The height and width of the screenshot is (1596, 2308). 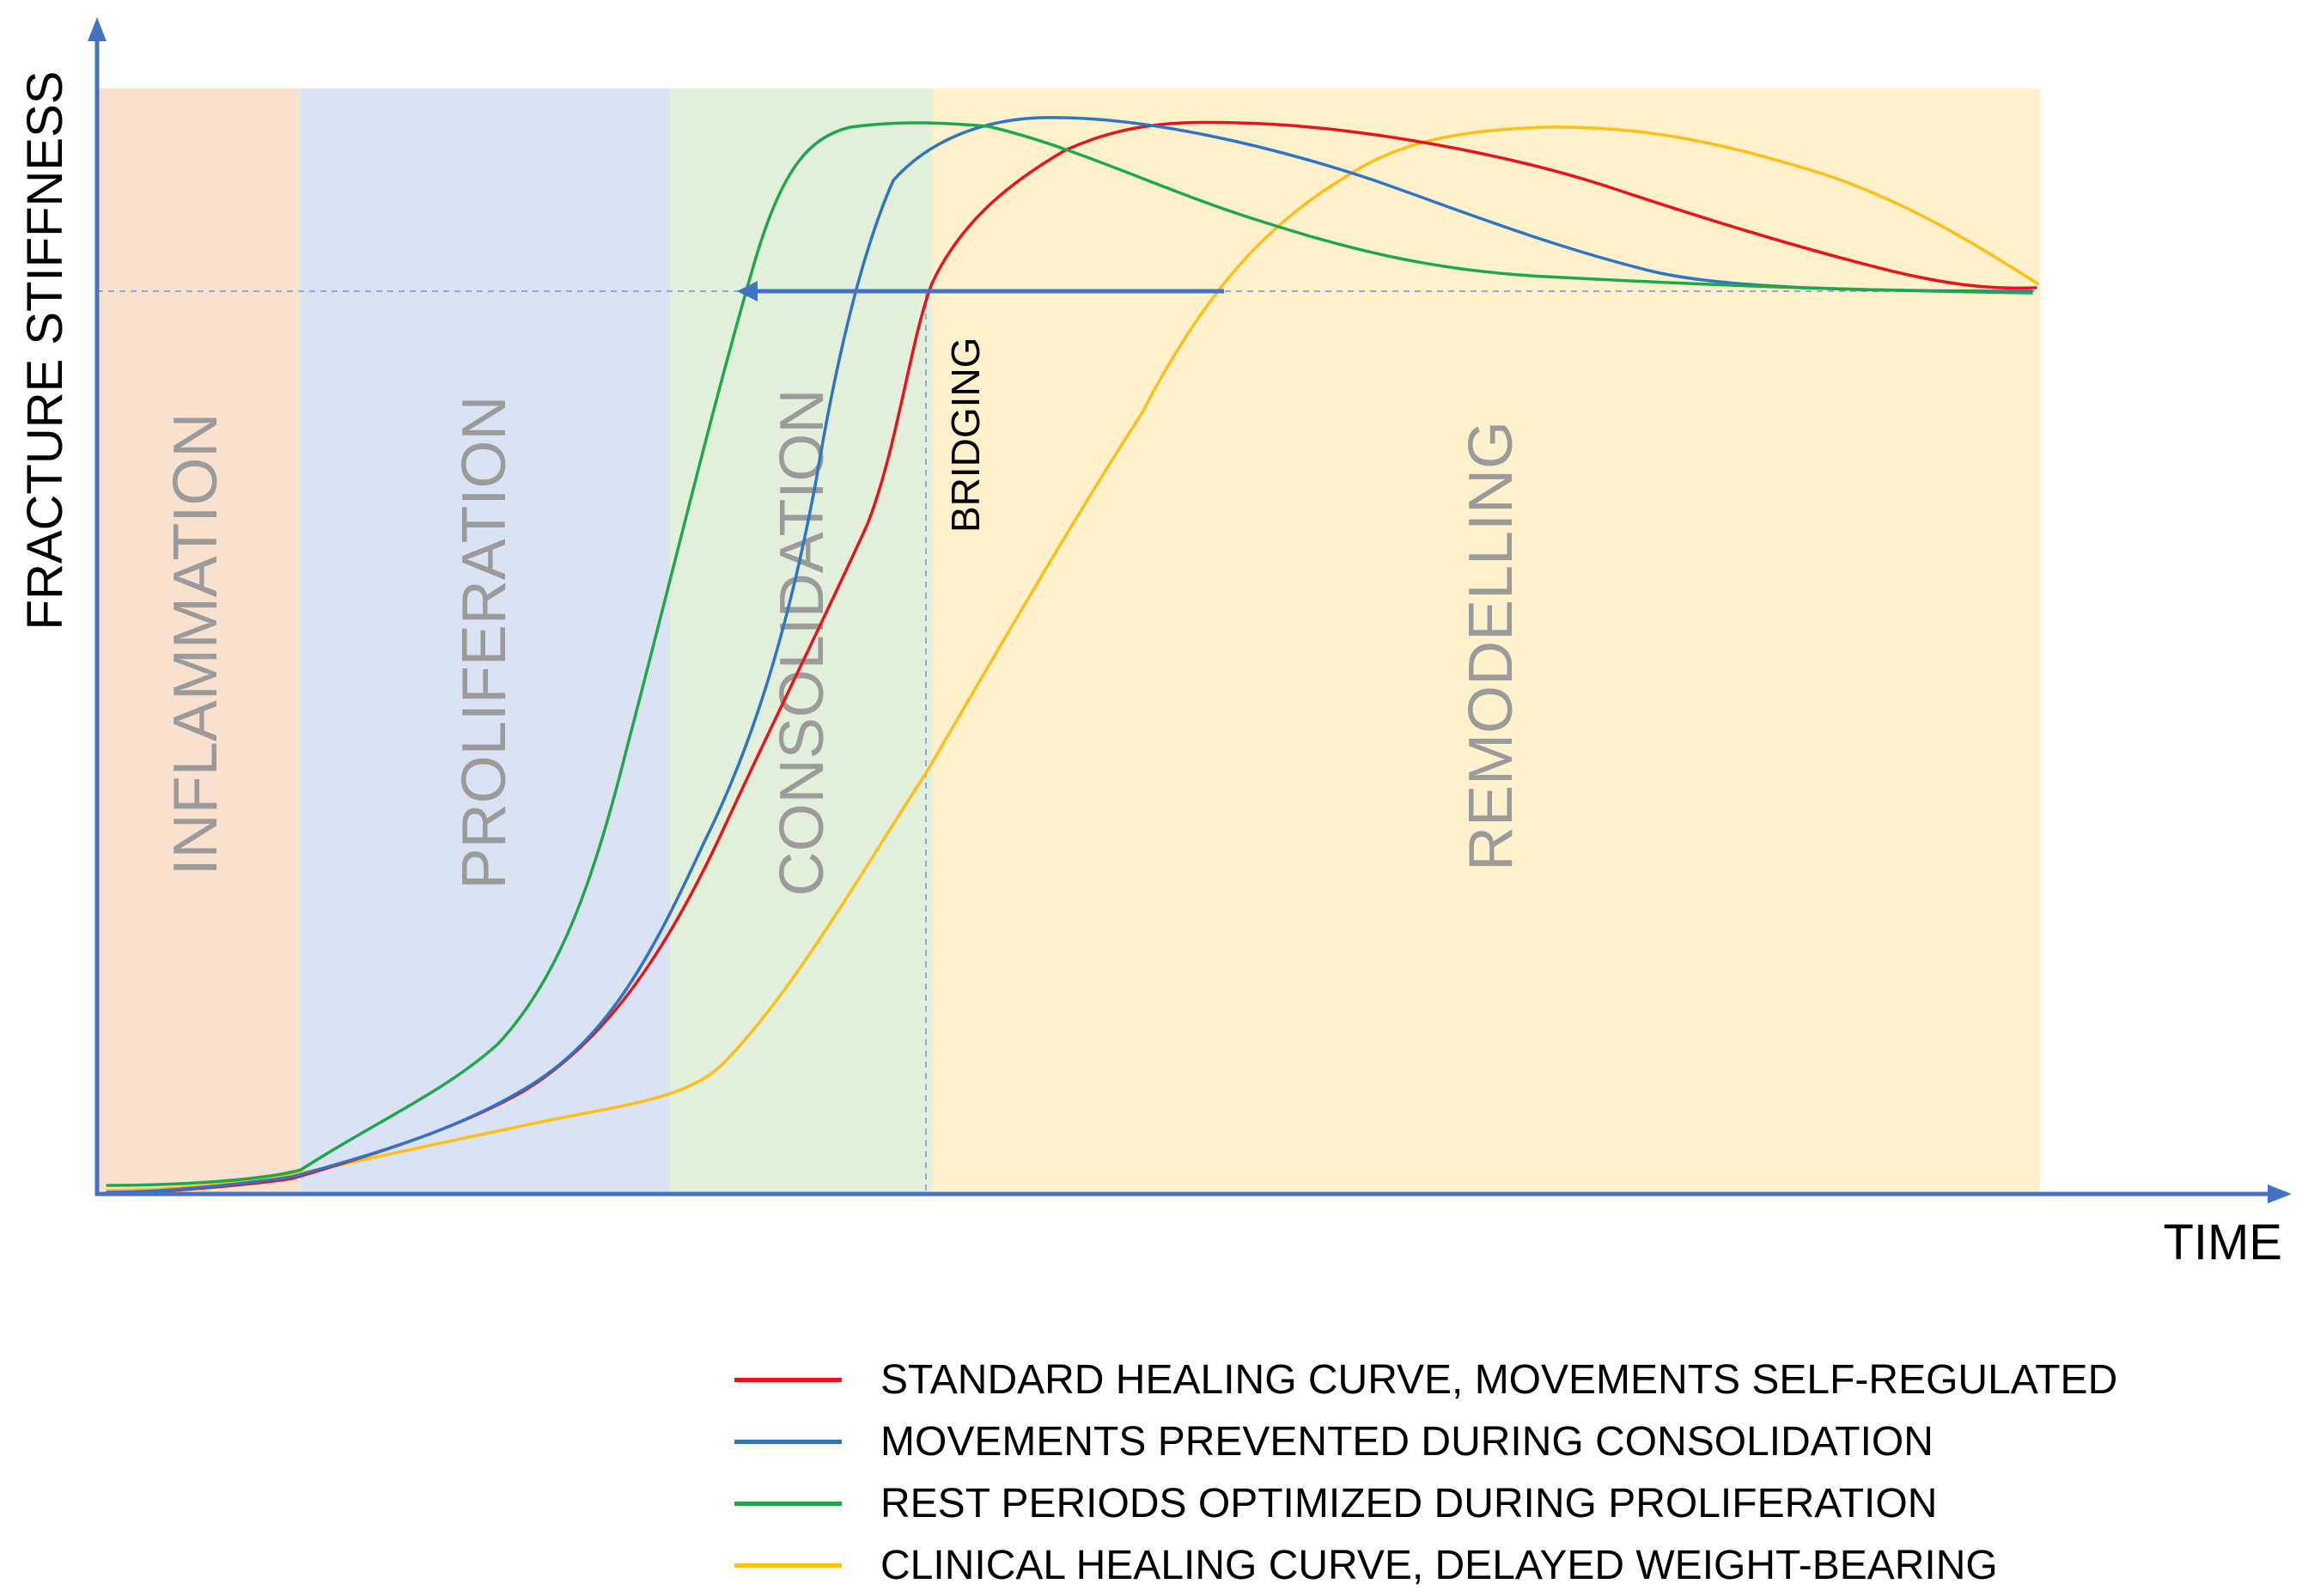 I want to click on phase-label-remodelling: REMODELLING, so click(x=1491, y=646).